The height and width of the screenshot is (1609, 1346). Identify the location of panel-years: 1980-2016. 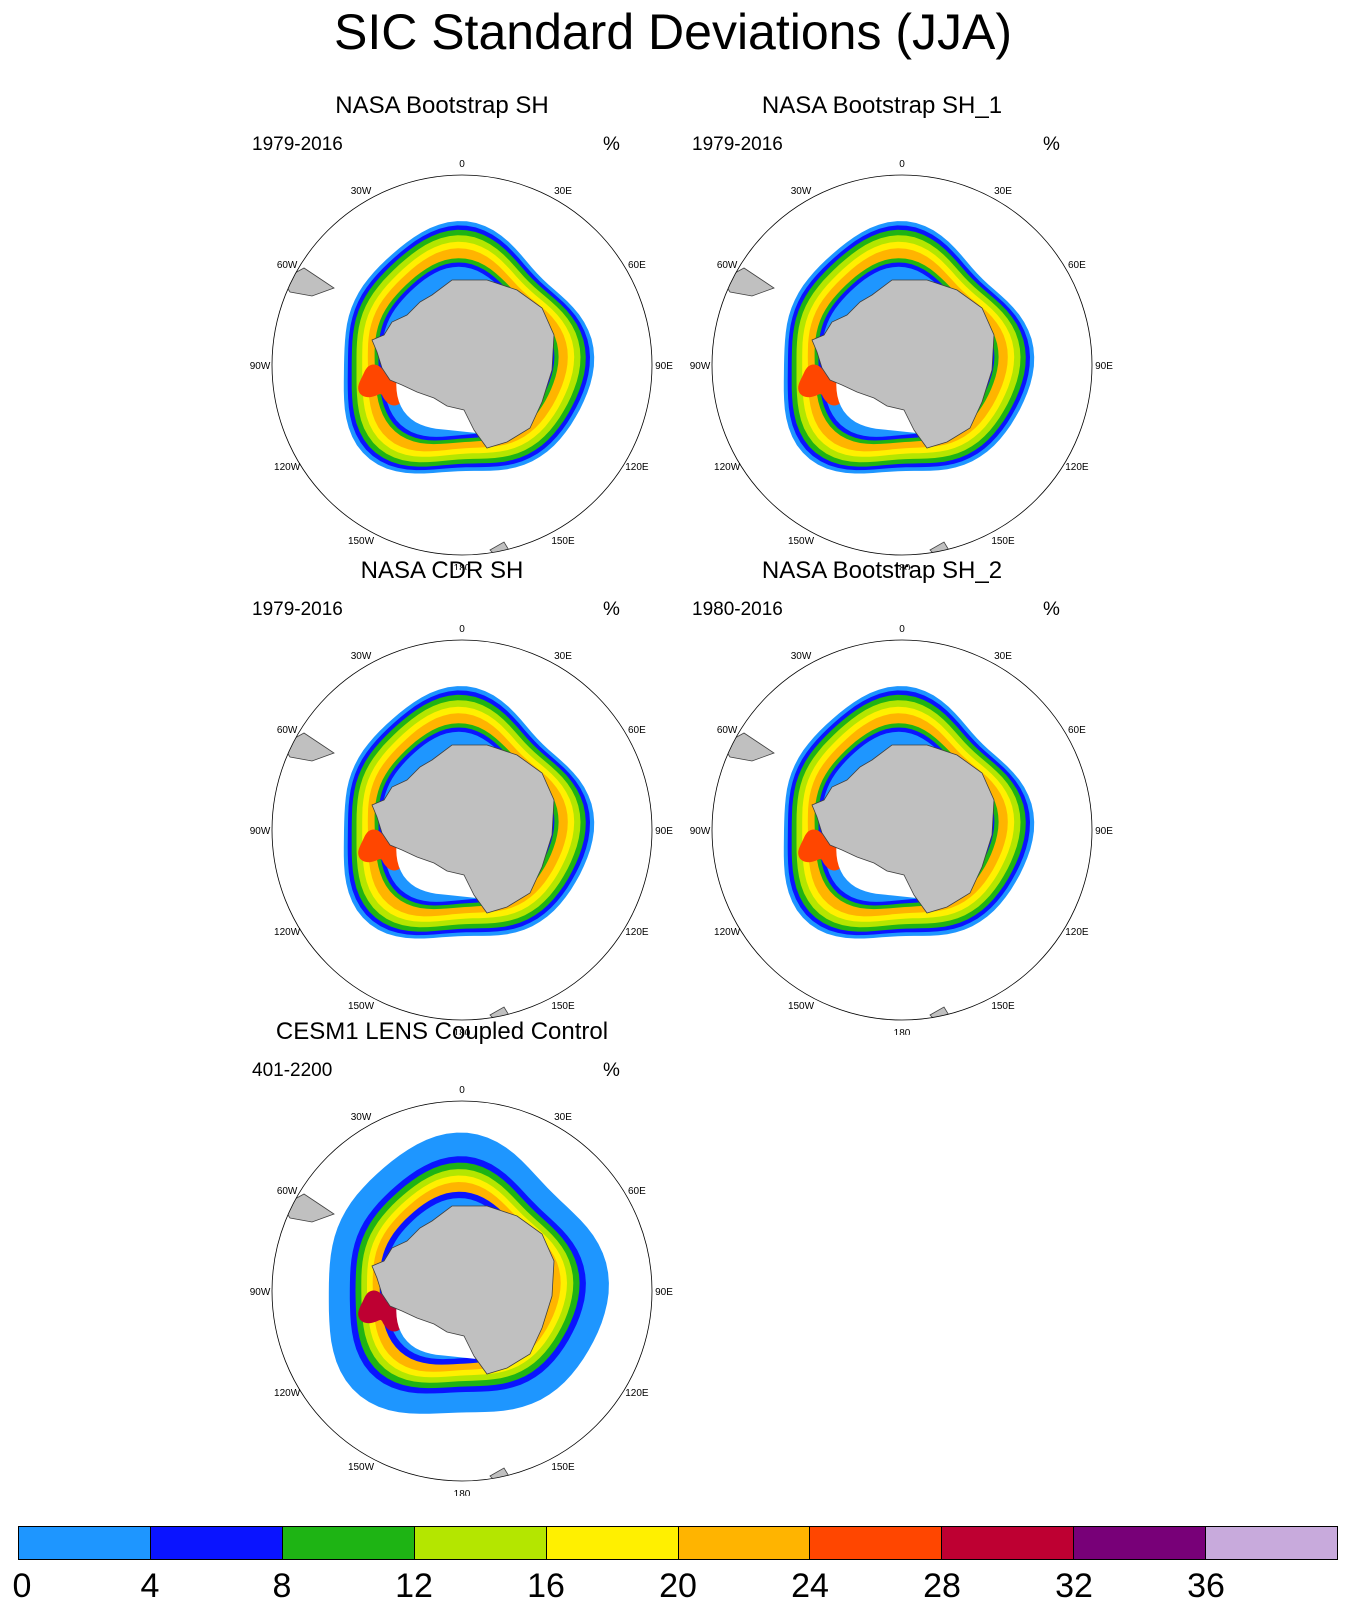
(737, 609).